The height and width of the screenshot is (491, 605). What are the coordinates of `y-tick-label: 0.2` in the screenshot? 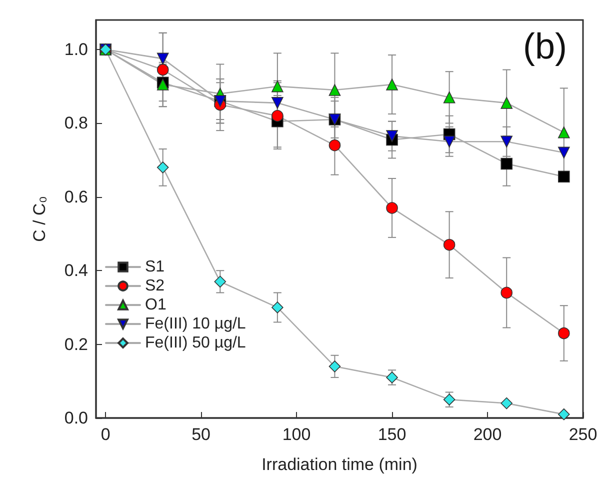 It's located at (76, 344).